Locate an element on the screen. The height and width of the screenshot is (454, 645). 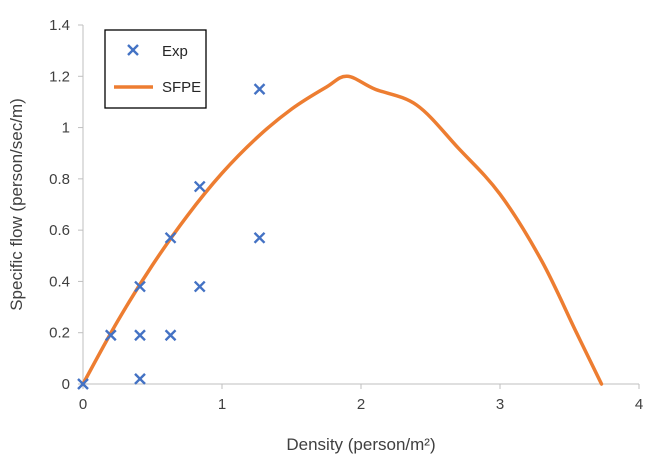
y-tick-label: 1 is located at coordinates (66, 128).